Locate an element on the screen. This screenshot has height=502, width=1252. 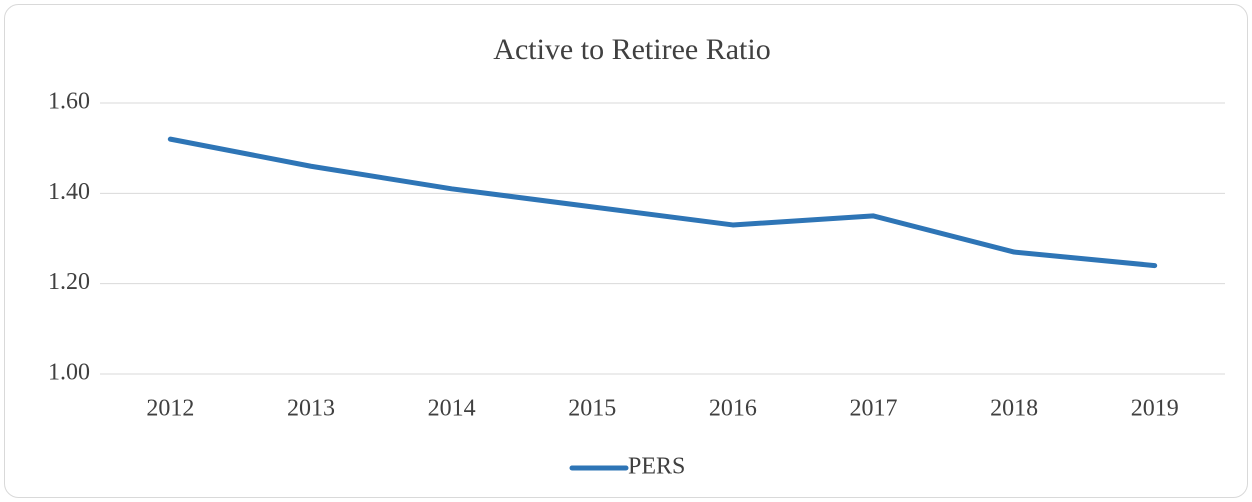
x-tick-label: 2015 is located at coordinates (592, 409).